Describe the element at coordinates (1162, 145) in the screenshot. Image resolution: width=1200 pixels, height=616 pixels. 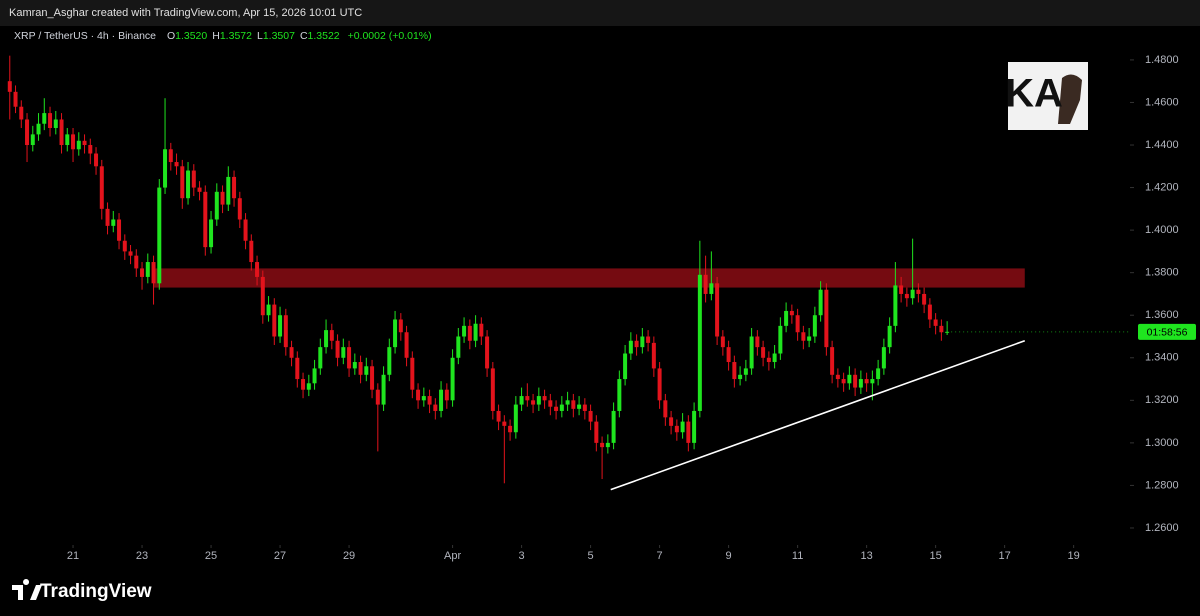
I see `y-tick-label: 1.4400` at that location.